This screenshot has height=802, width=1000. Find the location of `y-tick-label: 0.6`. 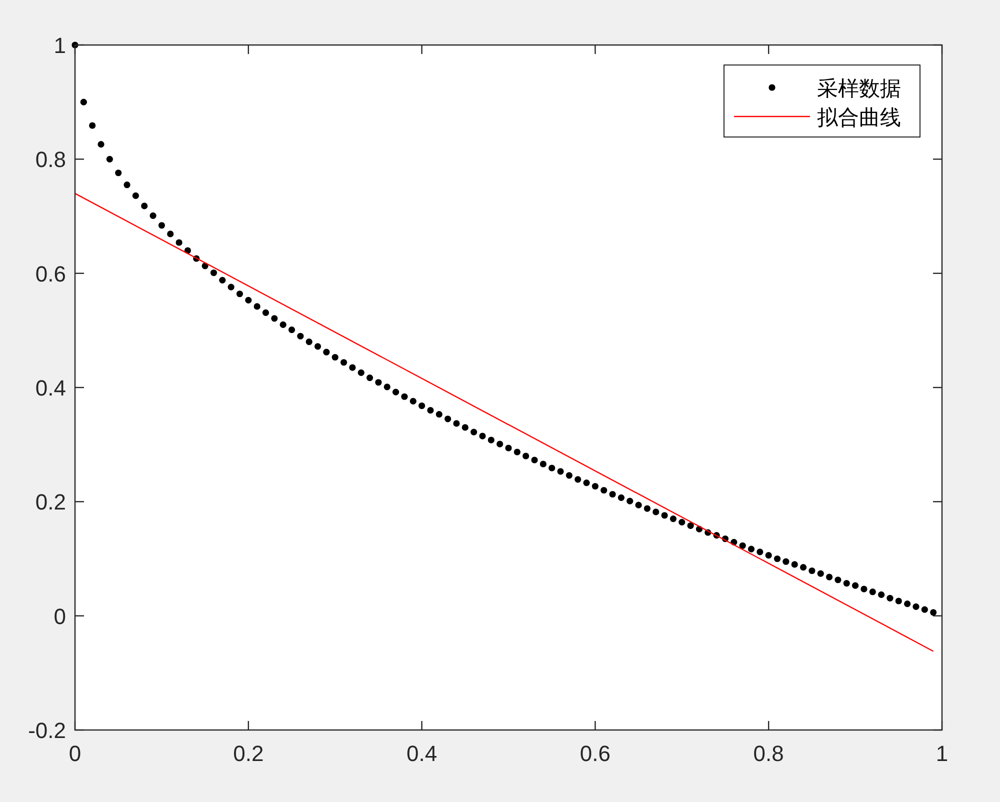

y-tick-label: 0.6 is located at coordinates (50, 273).